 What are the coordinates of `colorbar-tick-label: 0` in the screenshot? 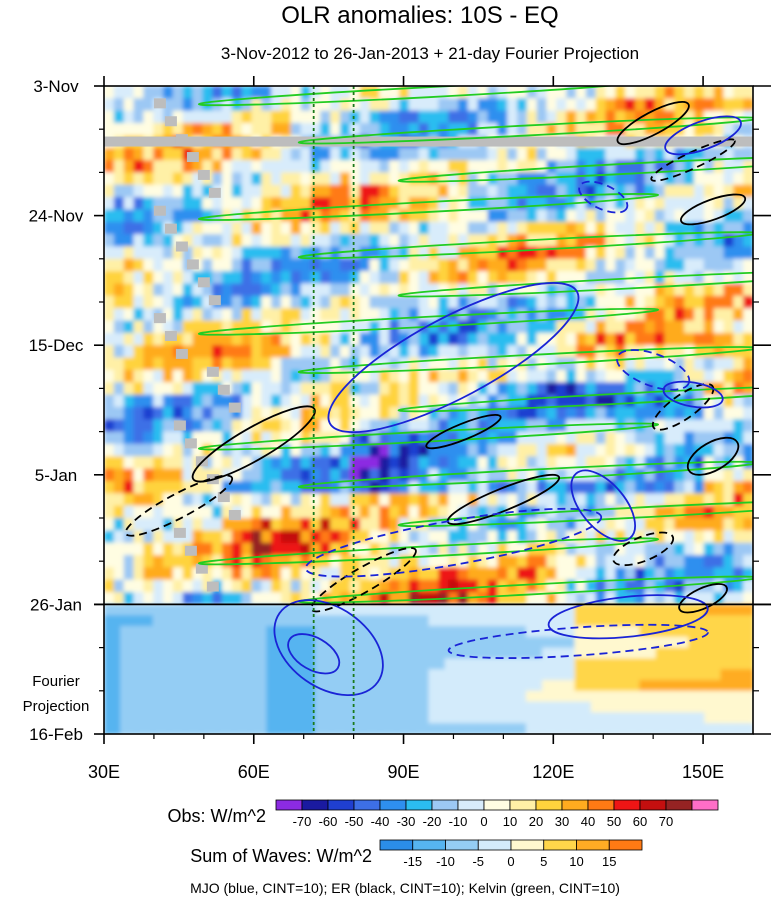 It's located at (510, 861).